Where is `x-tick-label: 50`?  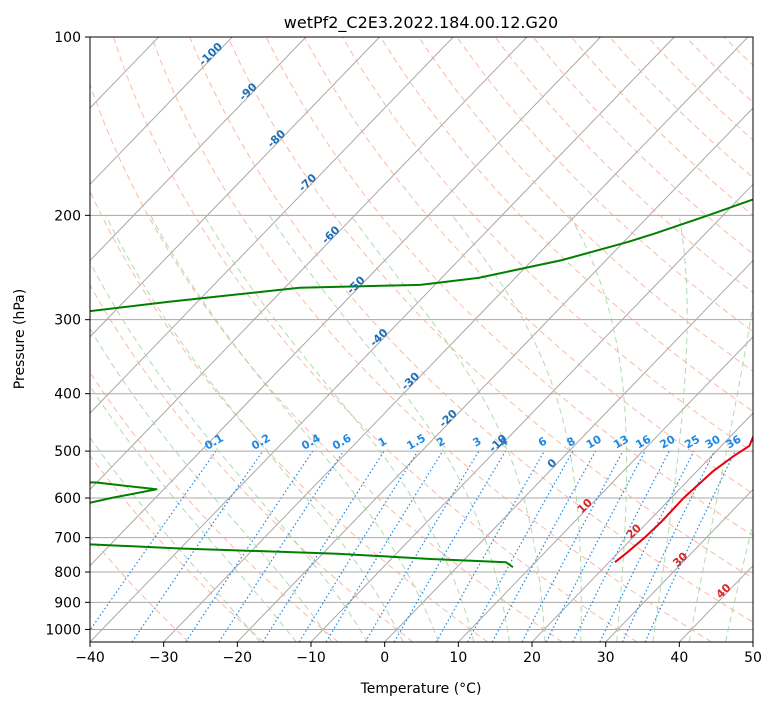
x-tick-label: 50 is located at coordinates (753, 658).